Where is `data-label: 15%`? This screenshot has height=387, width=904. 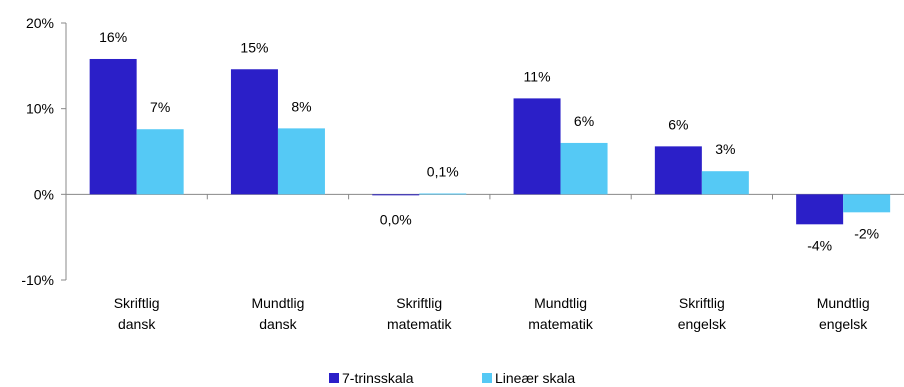 data-label: 15% is located at coordinates (254, 47).